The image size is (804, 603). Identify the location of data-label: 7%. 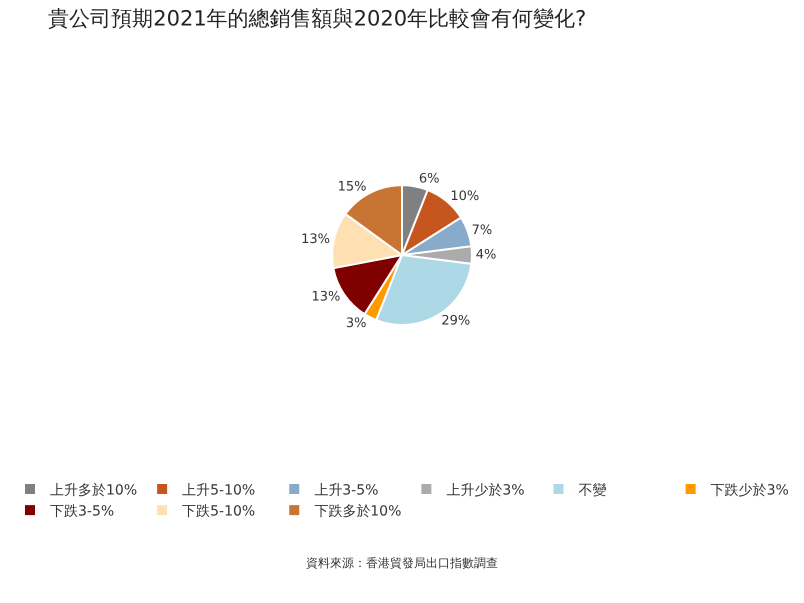
(482, 230).